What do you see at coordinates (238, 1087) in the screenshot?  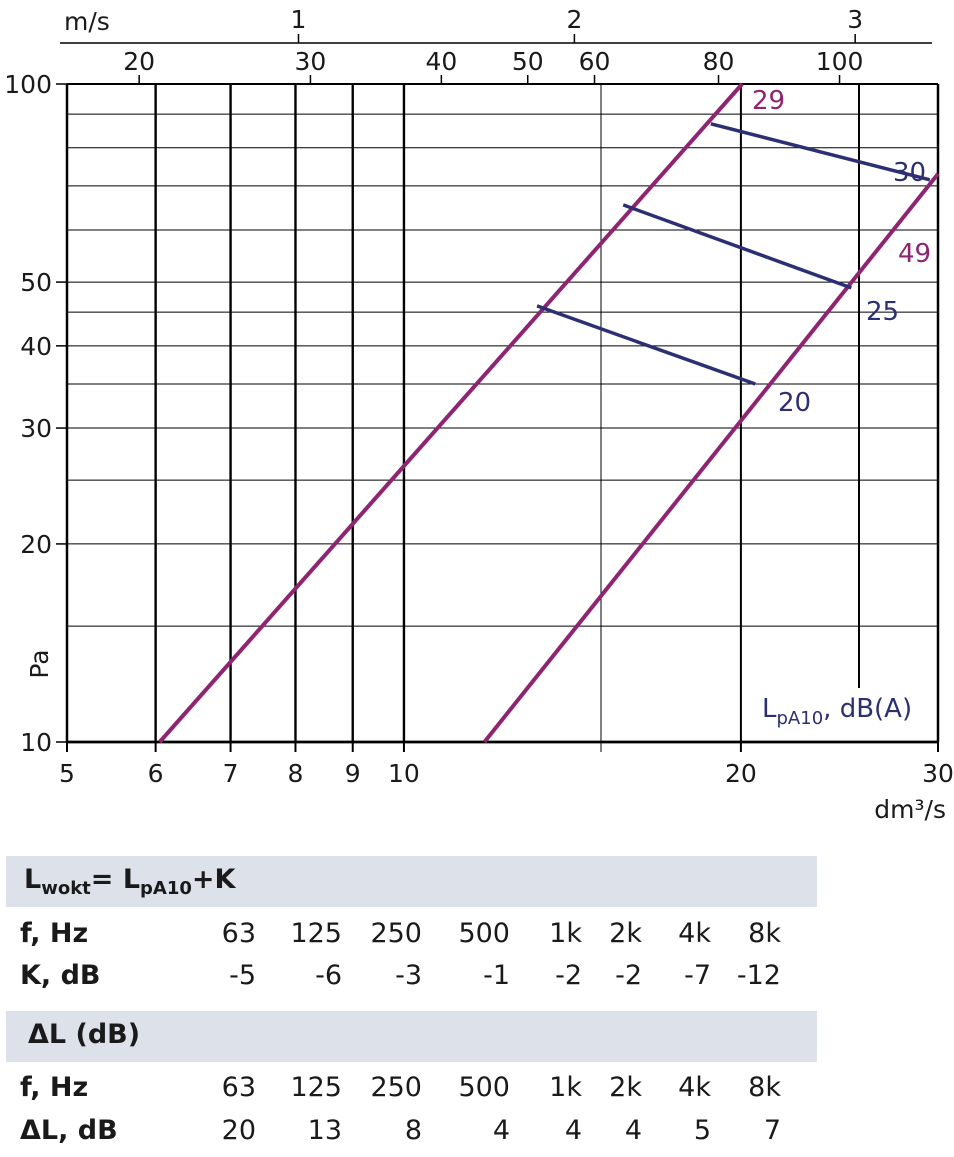 I see `delta-freq-cell: 63` at bounding box center [238, 1087].